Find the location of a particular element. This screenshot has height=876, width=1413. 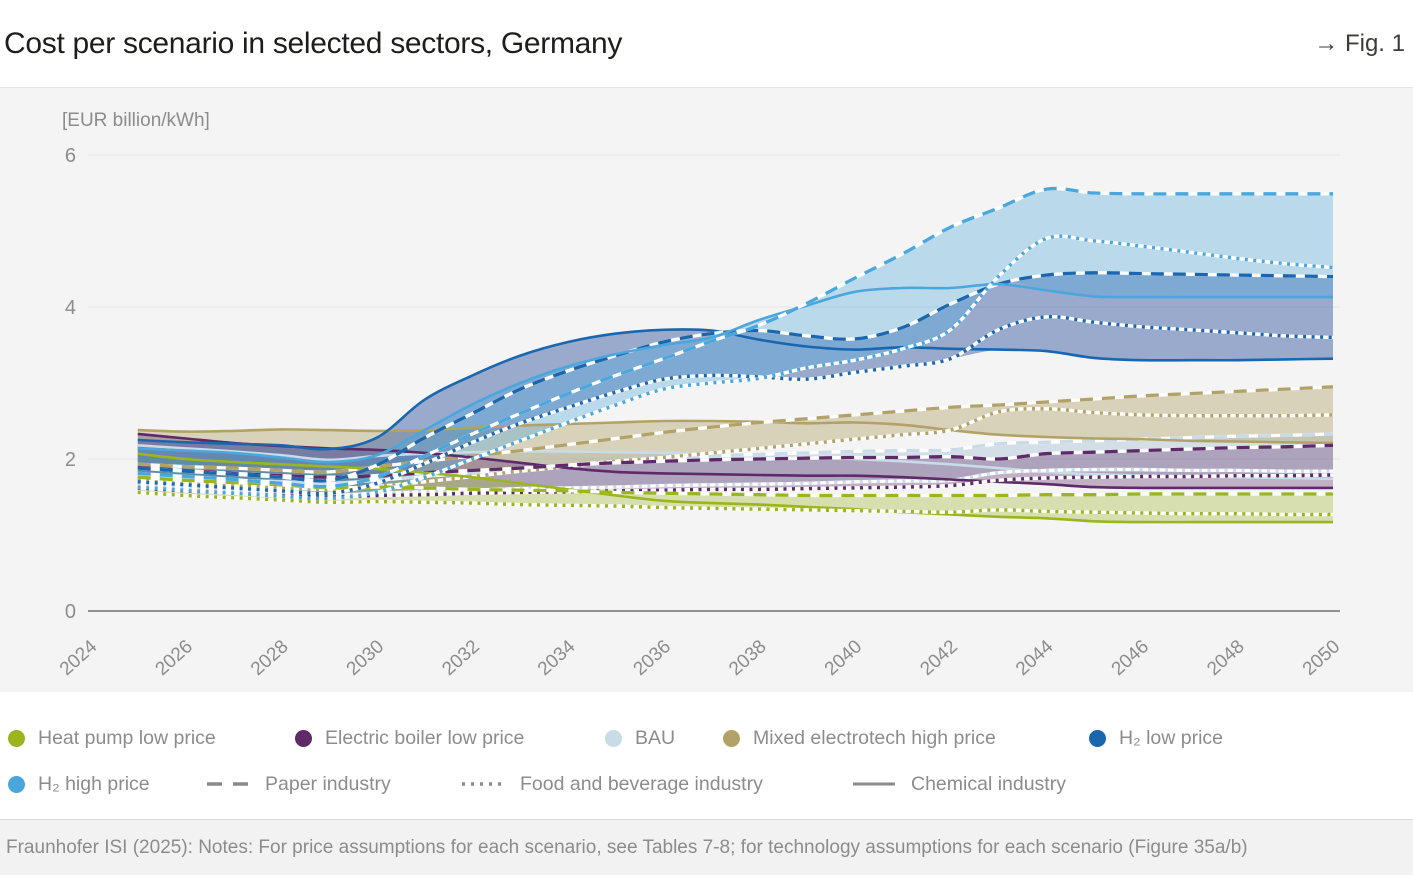

x-tick-label: 2034 is located at coordinates (557, 658).